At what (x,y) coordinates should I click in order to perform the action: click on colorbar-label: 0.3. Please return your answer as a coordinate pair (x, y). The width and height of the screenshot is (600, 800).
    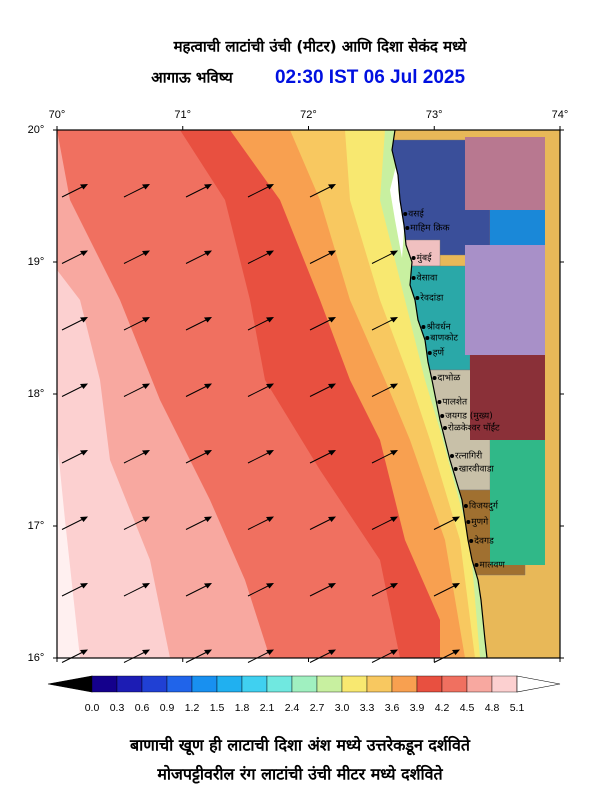
    Looking at the image, I should click on (117, 708).